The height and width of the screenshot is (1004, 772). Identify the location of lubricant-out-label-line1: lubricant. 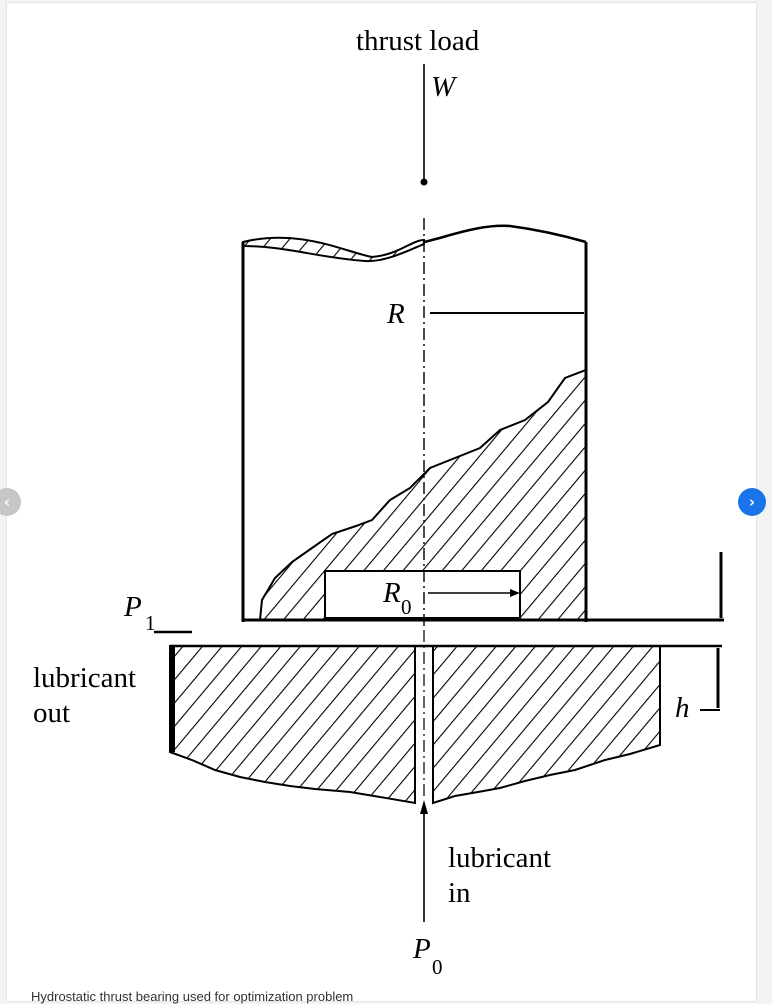
(85, 678).